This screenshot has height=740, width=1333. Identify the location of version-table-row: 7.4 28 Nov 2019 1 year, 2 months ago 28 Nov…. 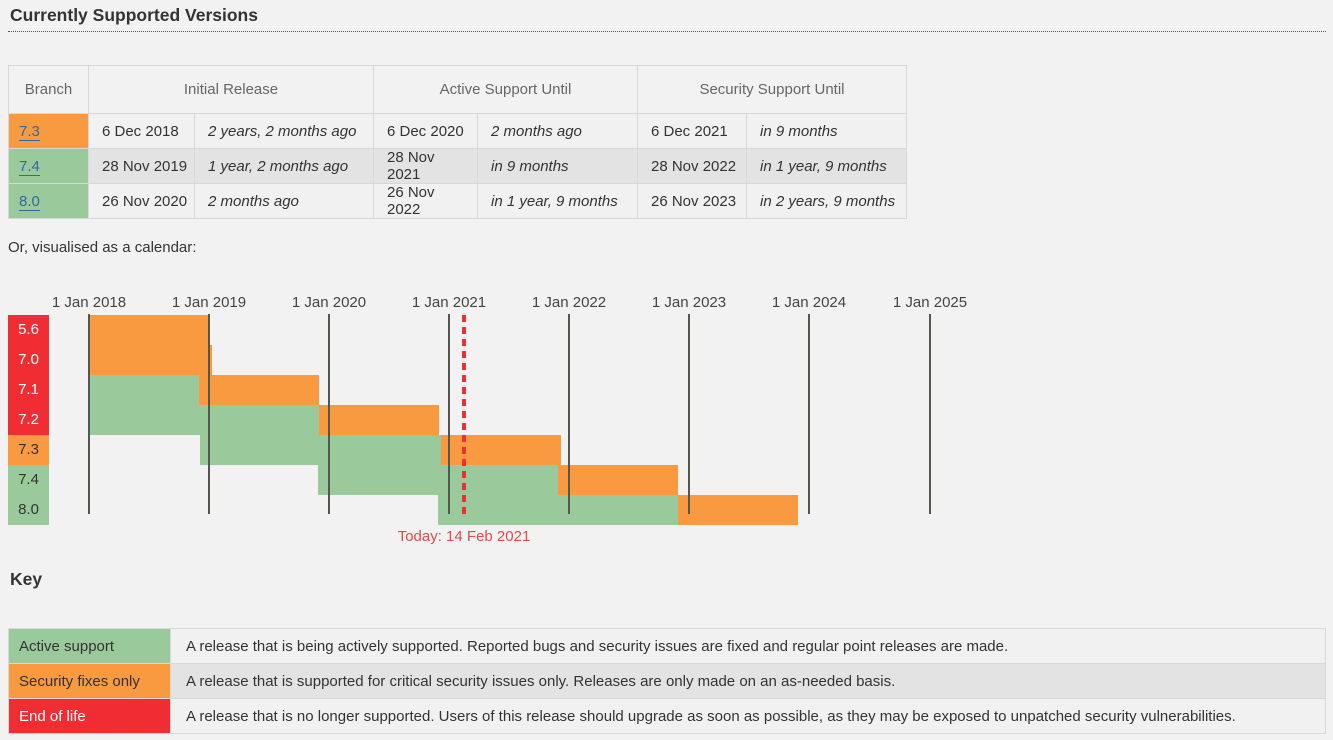
(457, 166).